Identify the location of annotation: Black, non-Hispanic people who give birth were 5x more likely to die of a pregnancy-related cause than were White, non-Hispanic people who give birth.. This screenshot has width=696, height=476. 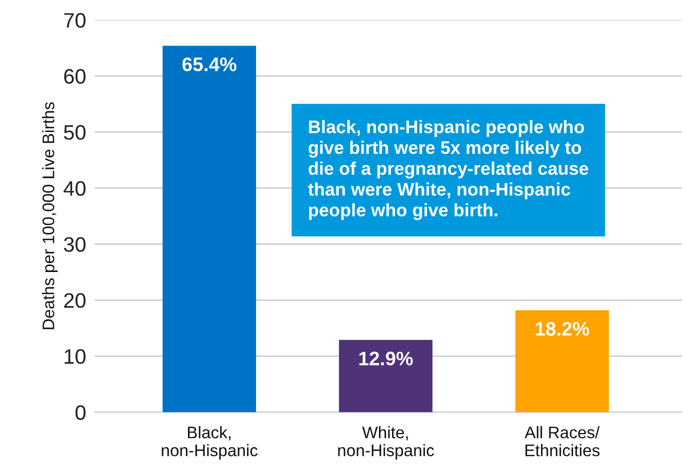
(448, 170).